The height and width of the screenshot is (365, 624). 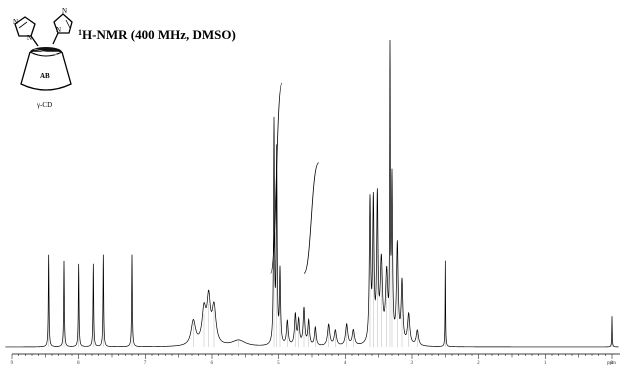 What do you see at coordinates (80, 32) in the screenshot?
I see `title-superscript: 1` at bounding box center [80, 32].